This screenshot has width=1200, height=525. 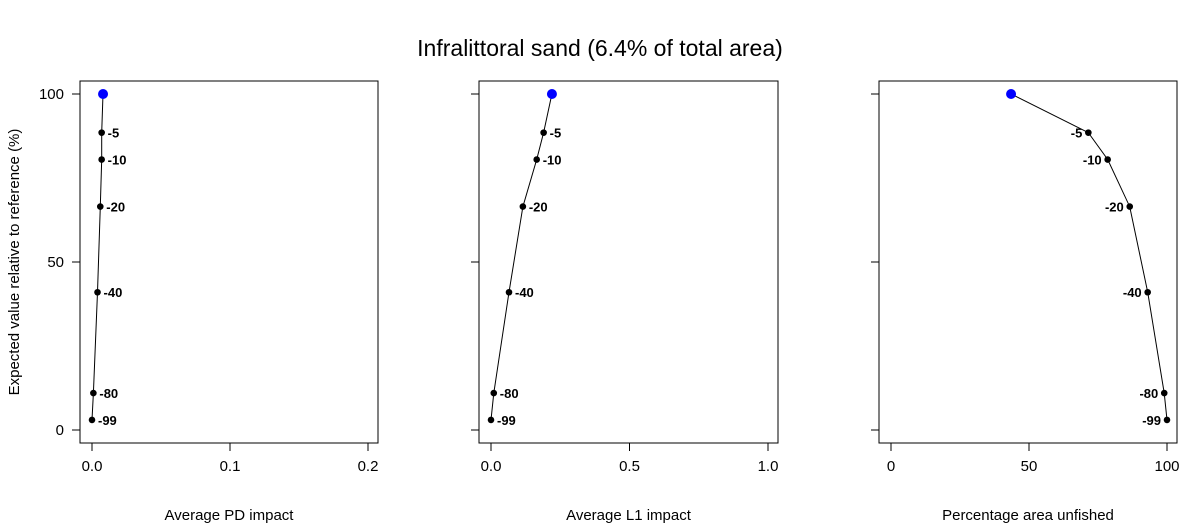 I want to click on chart-title: Infralittoral sand (6.4% of total area), so click(x=600, y=48).